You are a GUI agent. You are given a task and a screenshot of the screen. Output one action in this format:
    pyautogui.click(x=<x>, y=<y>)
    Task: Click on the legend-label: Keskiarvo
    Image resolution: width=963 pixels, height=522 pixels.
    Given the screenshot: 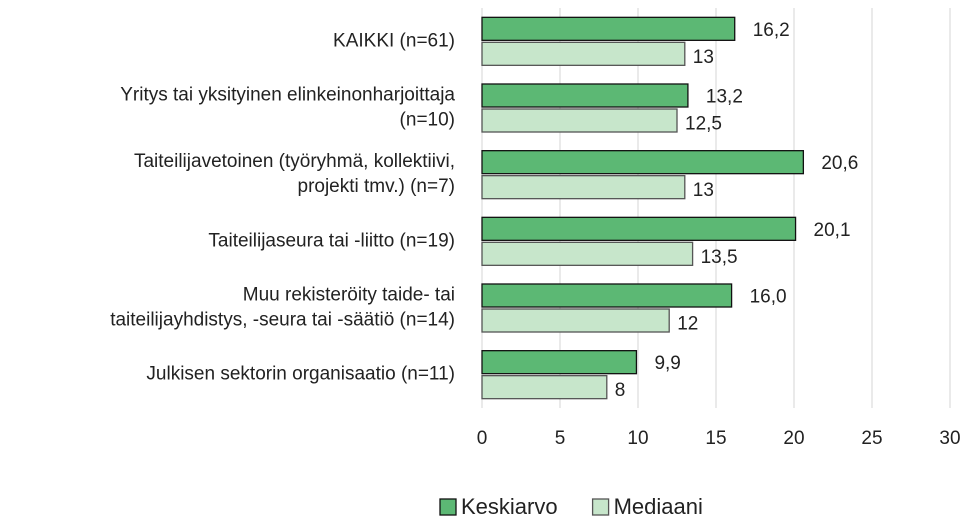 What is the action you would take?
    pyautogui.click(x=509, y=506)
    